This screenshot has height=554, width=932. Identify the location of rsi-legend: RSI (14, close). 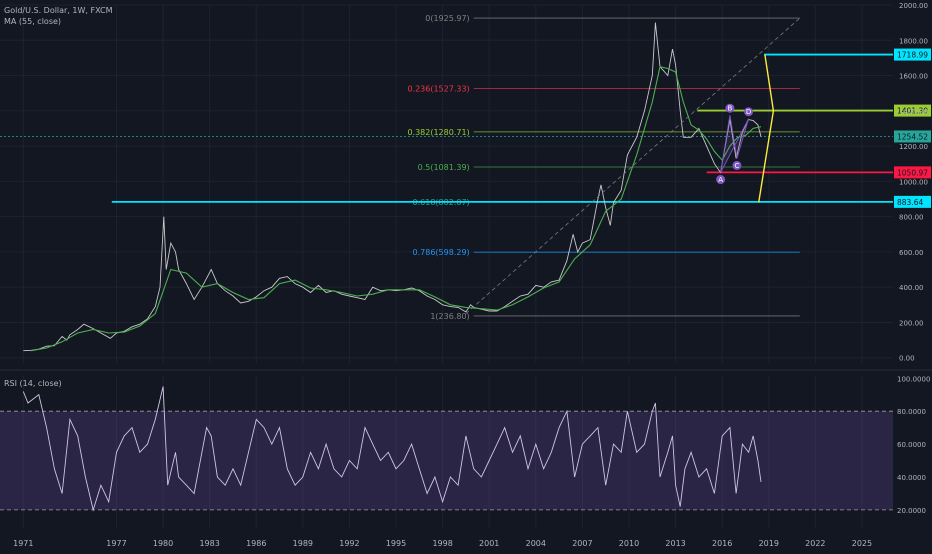
(33, 383).